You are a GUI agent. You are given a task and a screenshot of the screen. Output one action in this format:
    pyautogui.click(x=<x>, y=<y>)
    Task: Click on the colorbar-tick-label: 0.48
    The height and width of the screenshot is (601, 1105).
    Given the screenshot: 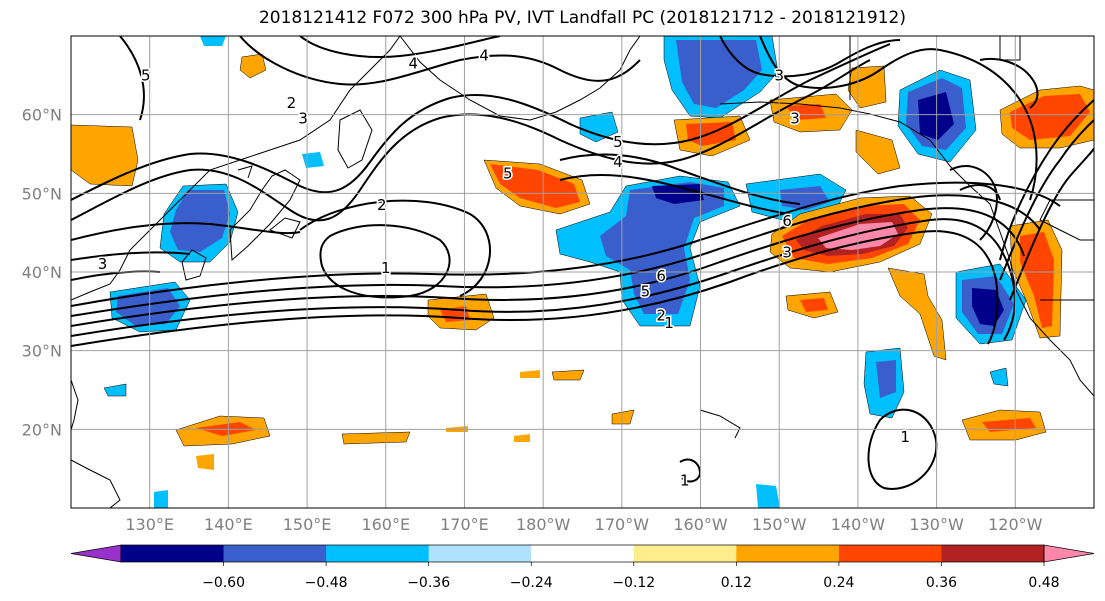 What is the action you would take?
    pyautogui.click(x=1043, y=583)
    